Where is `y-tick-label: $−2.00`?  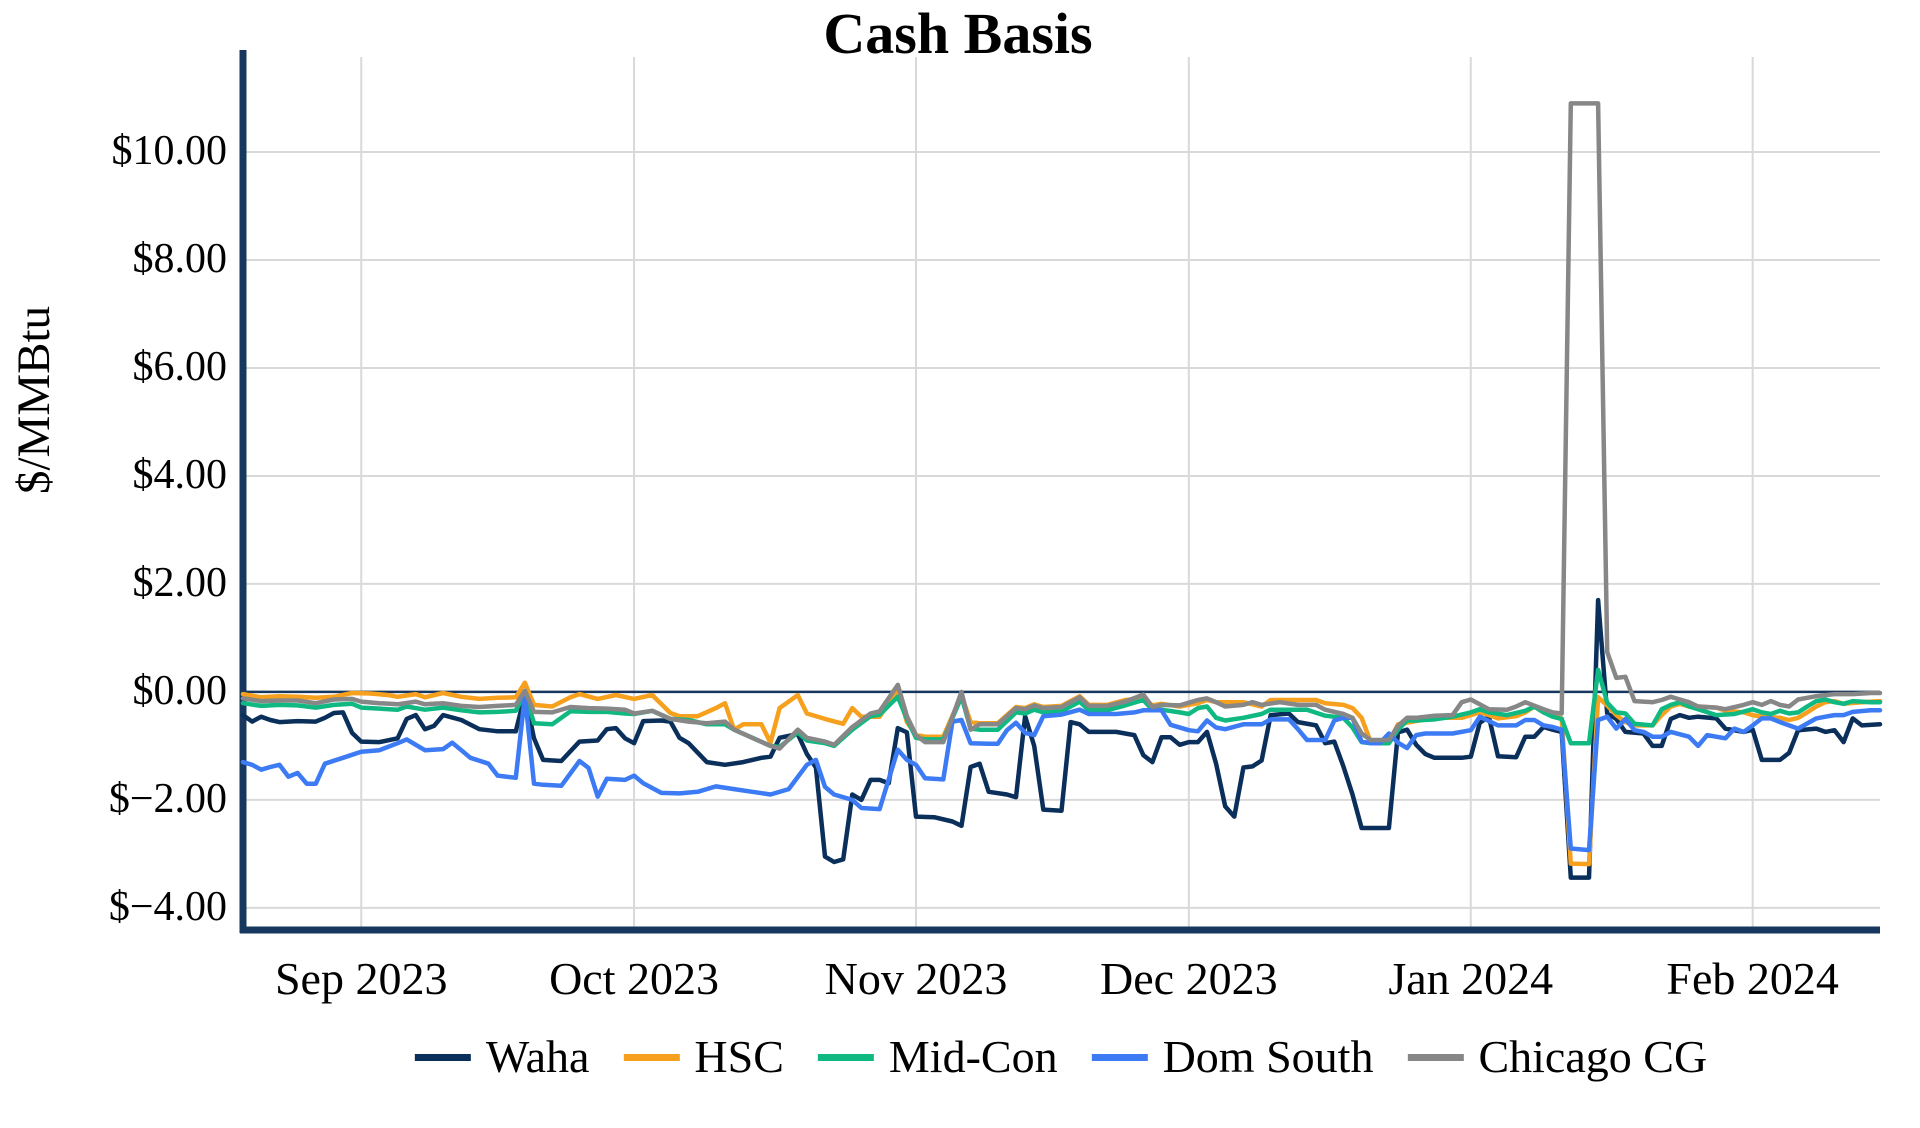
y-tick-label: $−2.00 is located at coordinates (167, 798).